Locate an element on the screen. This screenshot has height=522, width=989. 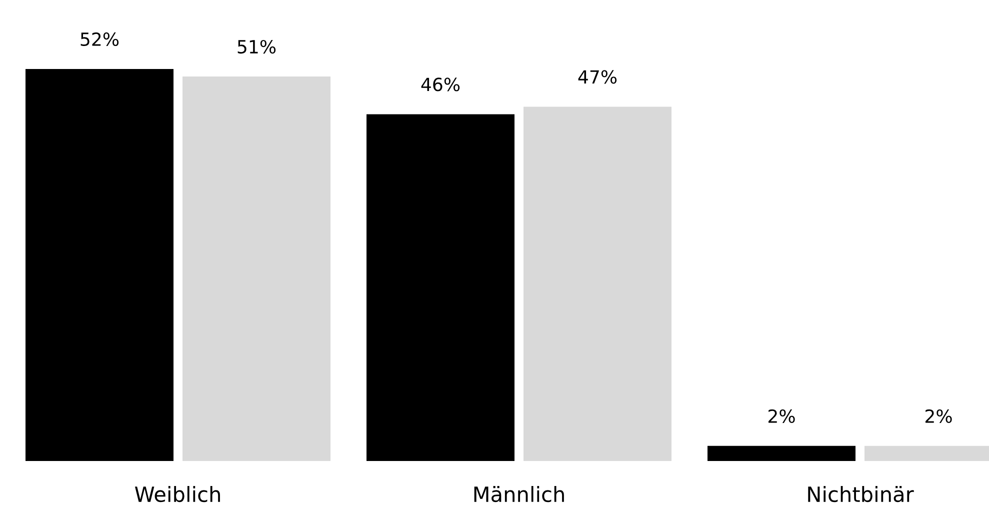
x-tick-label: Nichtbinär is located at coordinates (861, 494).